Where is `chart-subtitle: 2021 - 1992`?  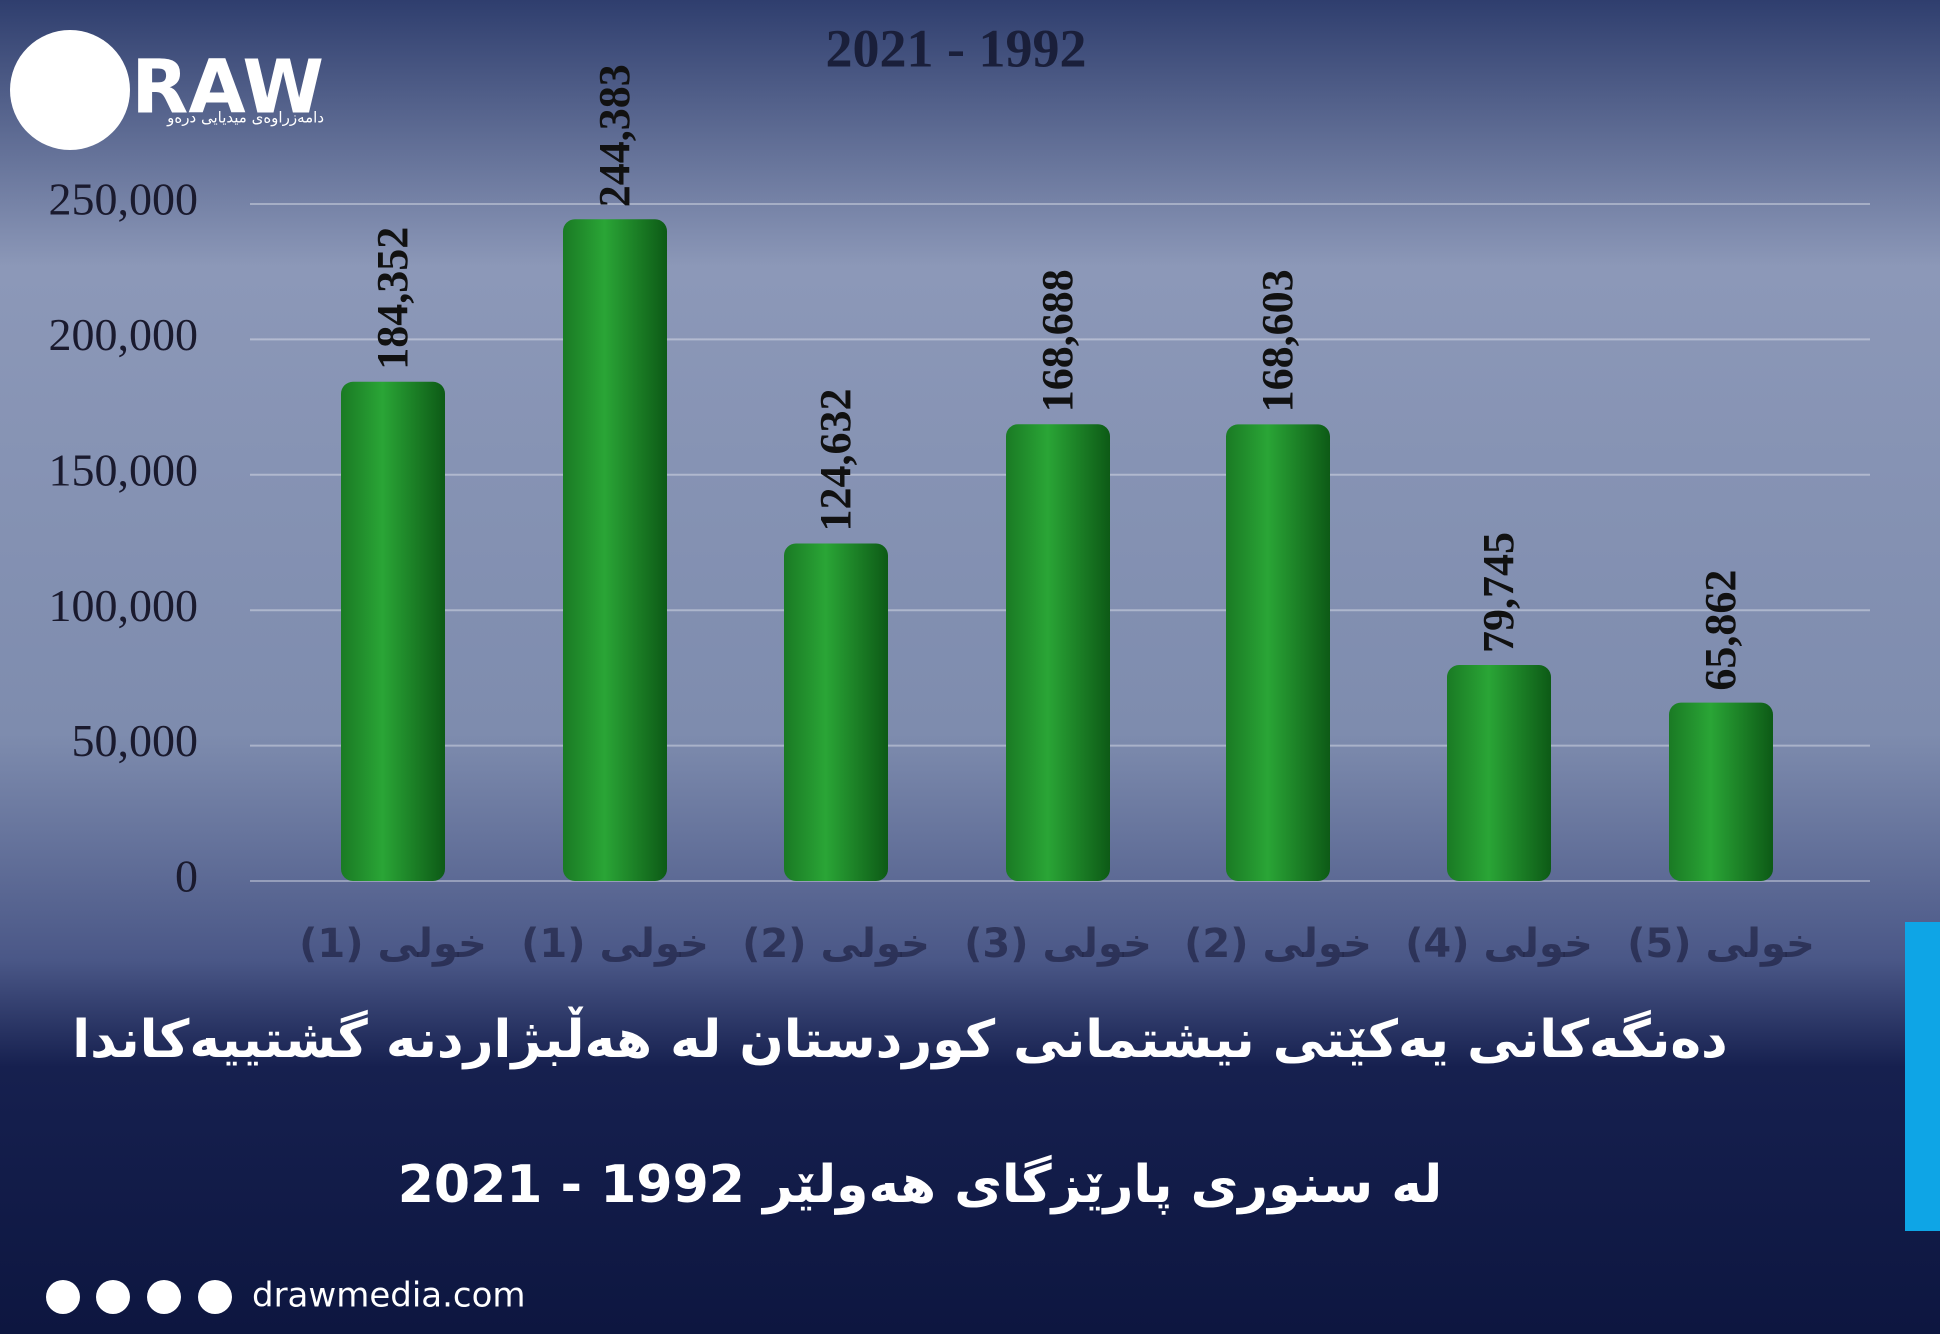
chart-subtitle: 2021 - 1992 is located at coordinates (956, 48).